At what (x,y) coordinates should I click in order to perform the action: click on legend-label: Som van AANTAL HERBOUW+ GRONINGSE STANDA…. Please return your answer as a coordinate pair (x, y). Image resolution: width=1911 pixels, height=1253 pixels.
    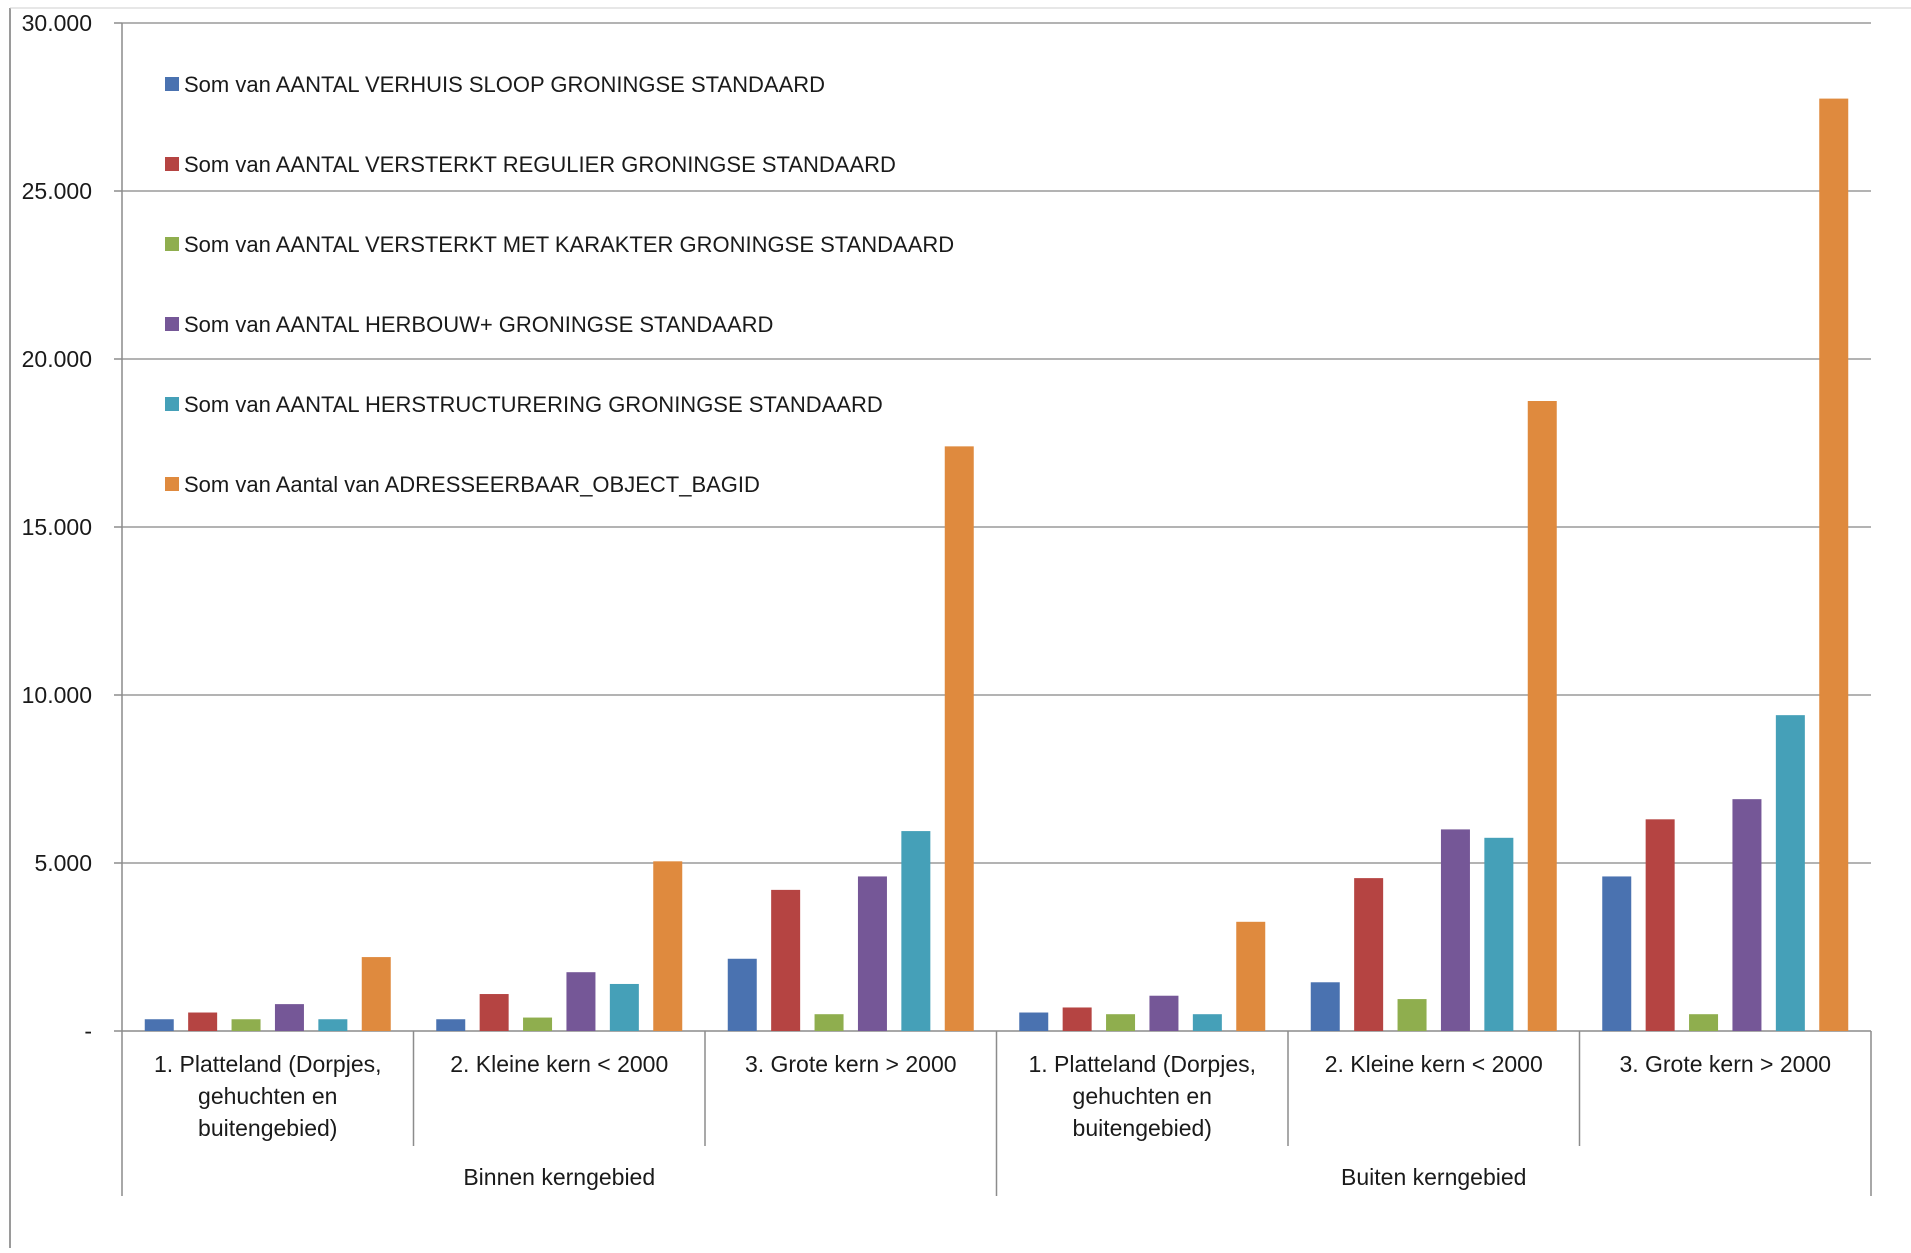
    Looking at the image, I should click on (478, 324).